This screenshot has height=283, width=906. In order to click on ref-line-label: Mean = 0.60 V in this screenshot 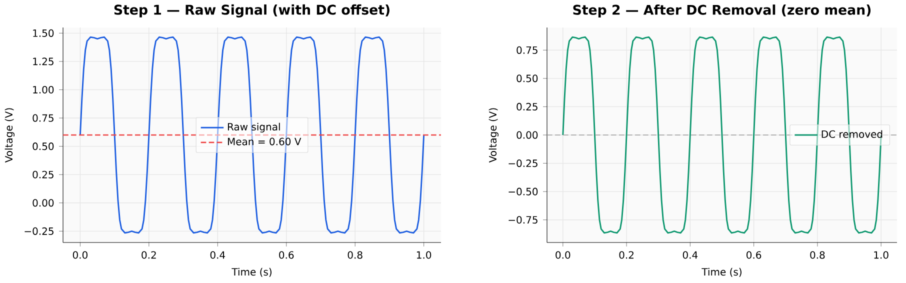, I will do `click(265, 142)`.